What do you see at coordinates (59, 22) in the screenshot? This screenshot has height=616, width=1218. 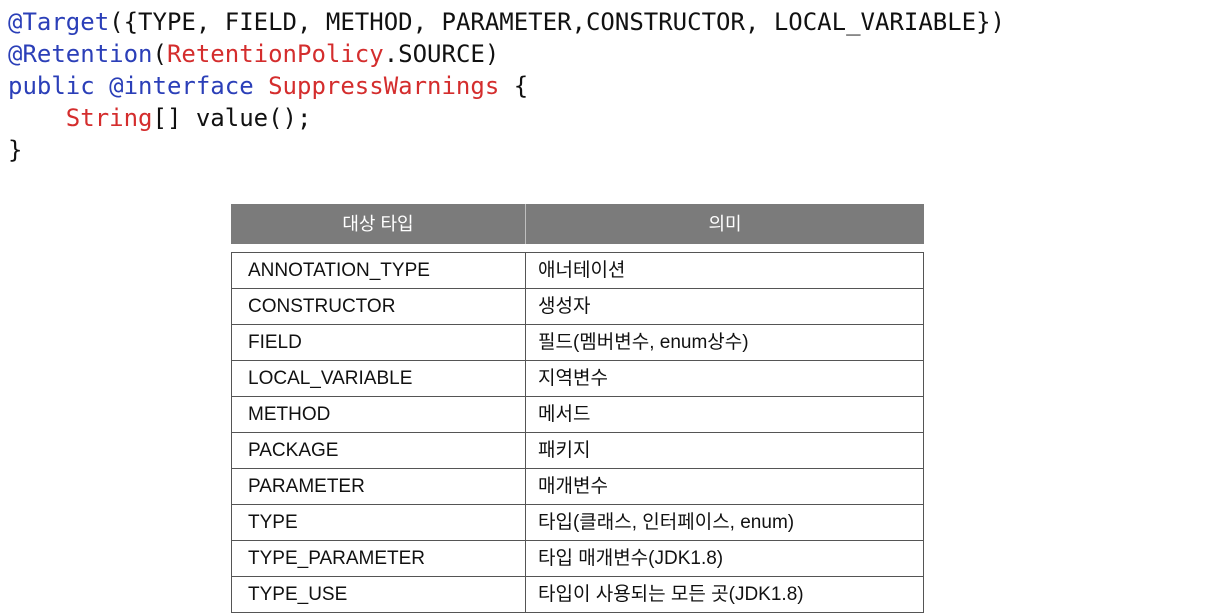 I see `code-token: @Target` at bounding box center [59, 22].